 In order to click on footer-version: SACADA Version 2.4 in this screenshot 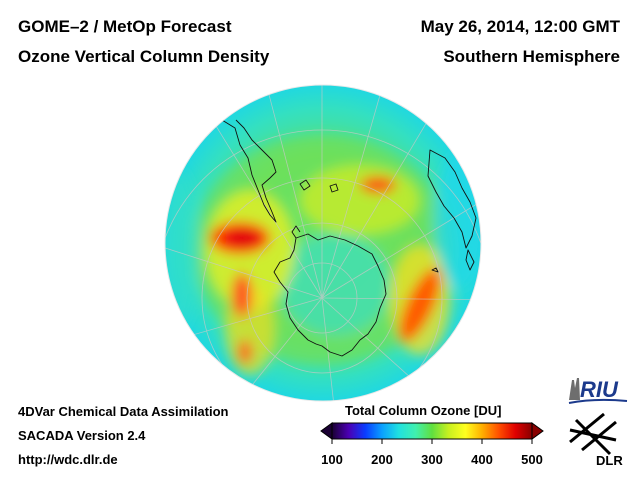, I will do `click(82, 435)`.